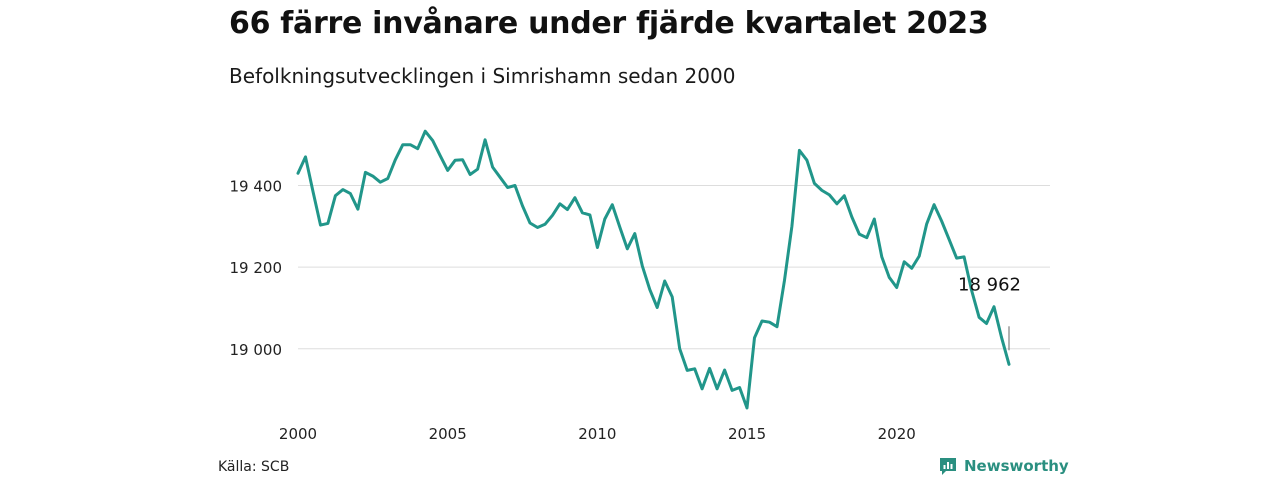 The image size is (1280, 480). I want to click on y-tick-label: 19 200, so click(256, 268).